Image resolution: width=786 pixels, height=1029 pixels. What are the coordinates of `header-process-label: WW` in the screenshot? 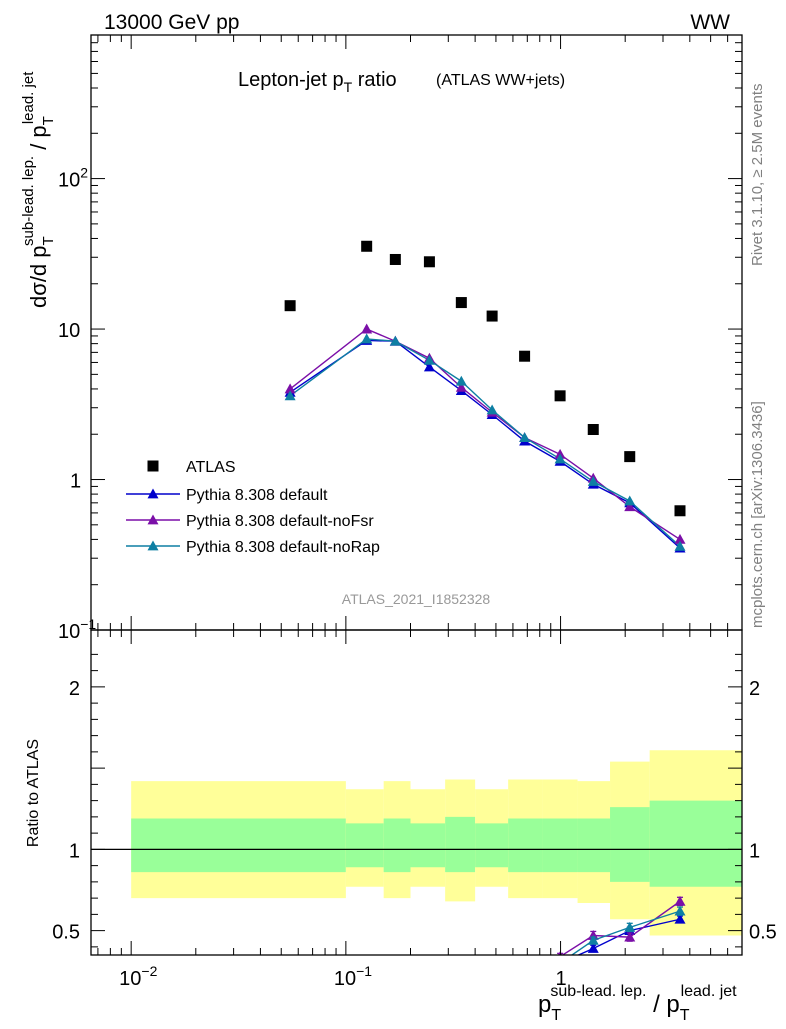 It's located at (710, 22).